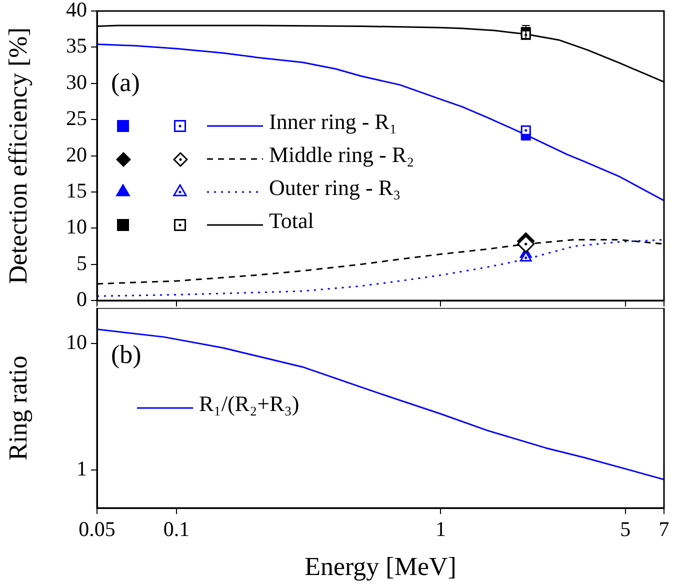 This screenshot has height=588, width=691. What do you see at coordinates (664, 529) in the screenshot?
I see `x-tick-label: 7` at bounding box center [664, 529].